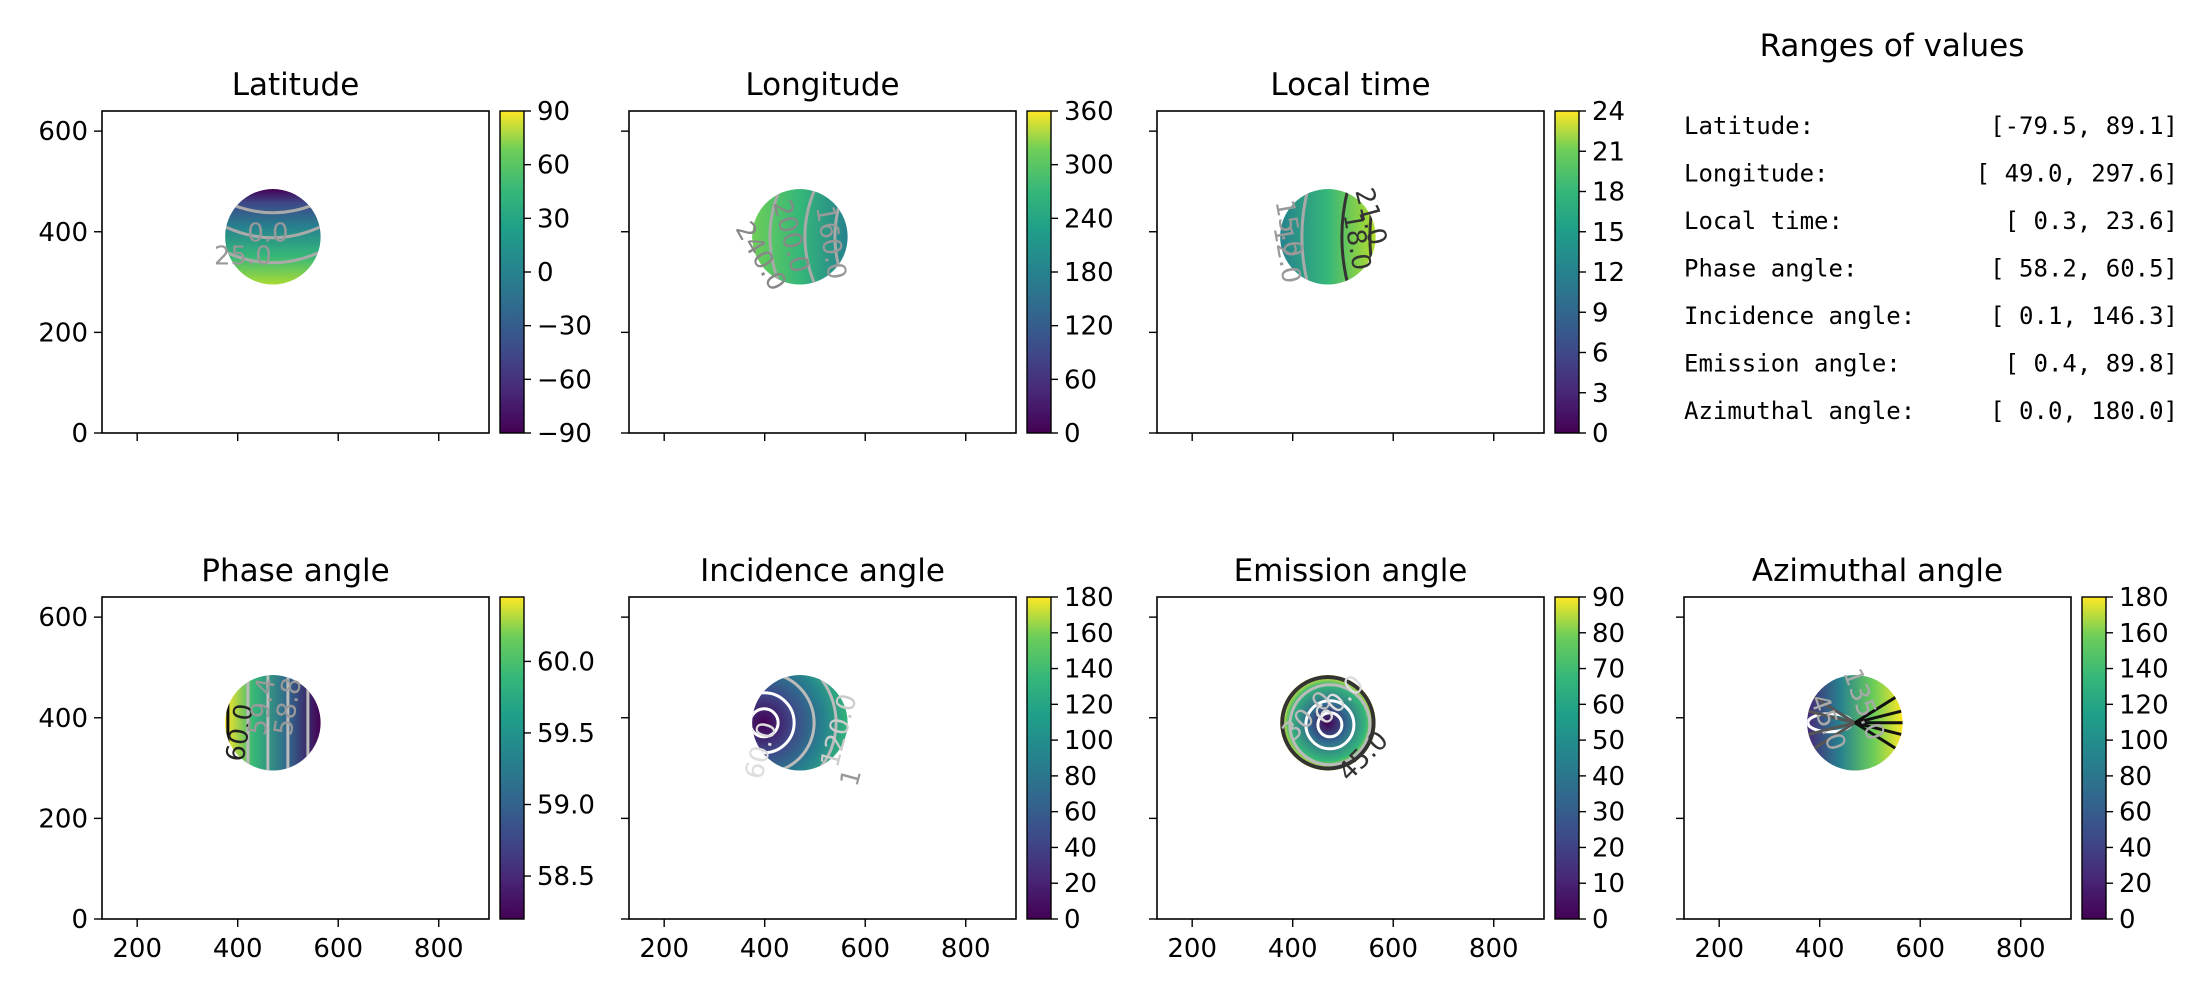 The height and width of the screenshot is (1000, 2200). I want to click on contour-label: 25.0, so click(243, 256).